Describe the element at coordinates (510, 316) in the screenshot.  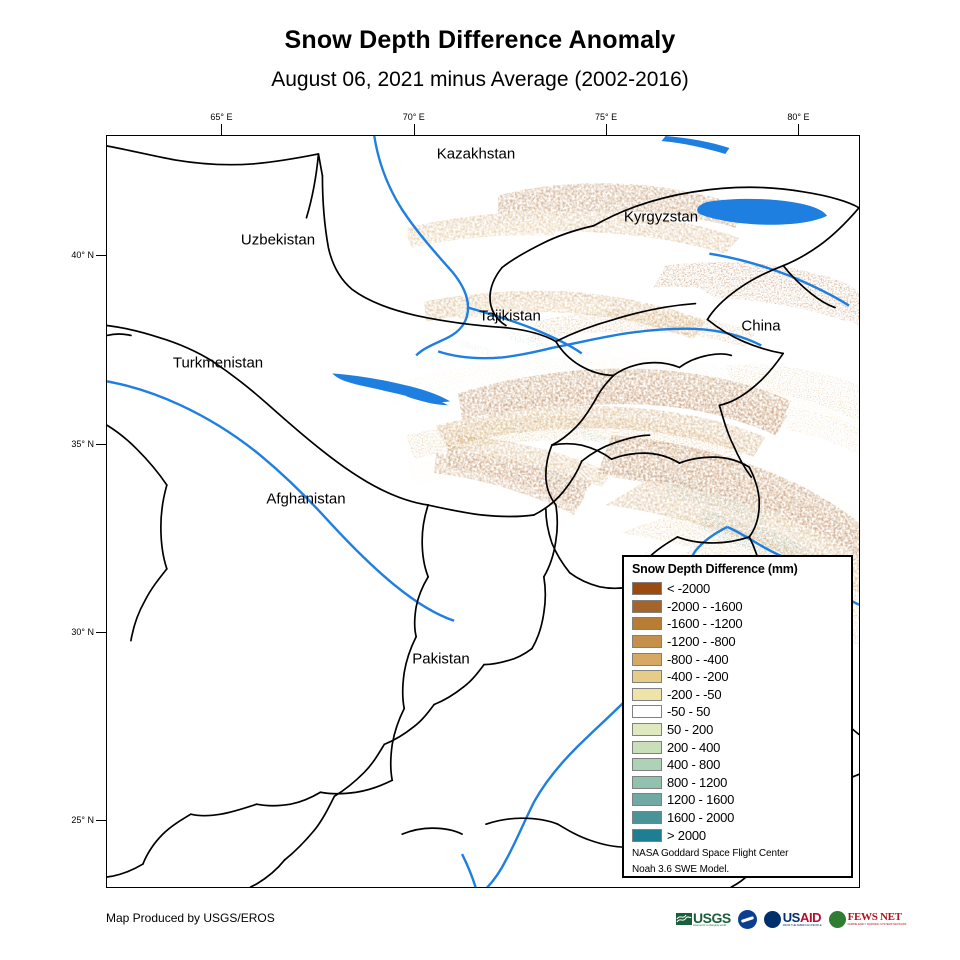
I see `country-label-tajikistan: Tajikistan` at that location.